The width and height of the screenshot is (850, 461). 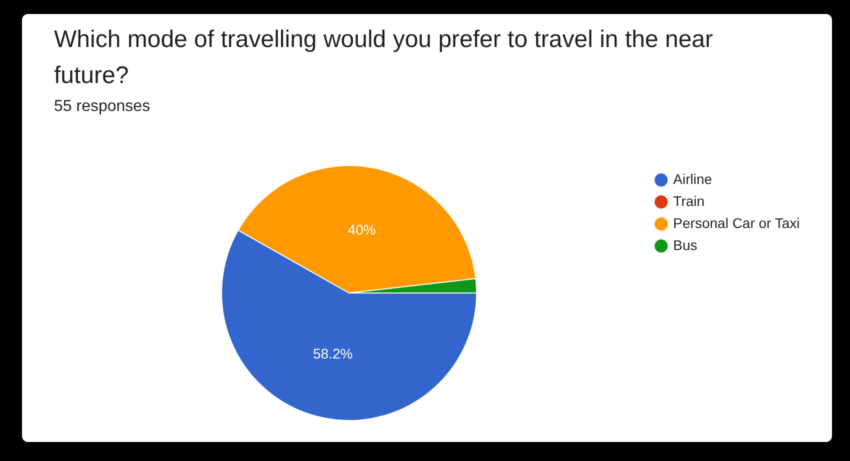 What do you see at coordinates (102, 107) in the screenshot?
I see `chart-subtitle: 55 responses` at bounding box center [102, 107].